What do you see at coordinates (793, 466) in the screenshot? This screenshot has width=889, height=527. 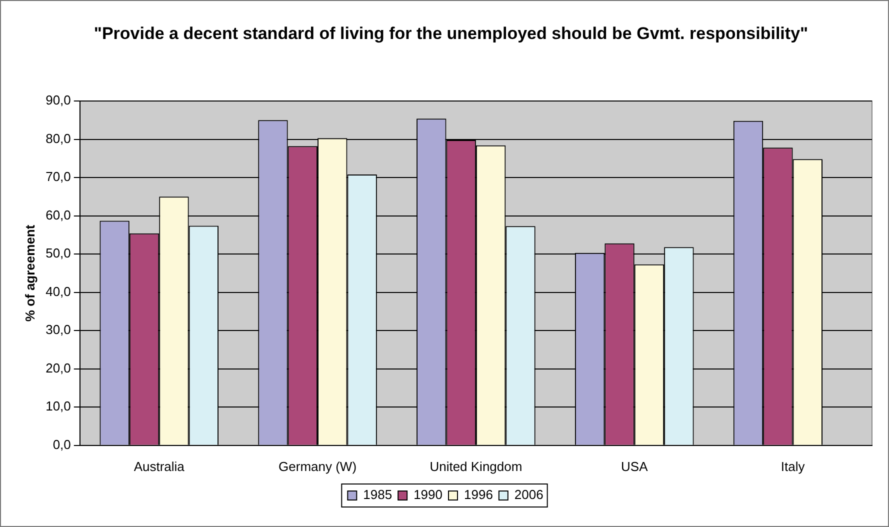 I see `x-tick-label: Italy` at bounding box center [793, 466].